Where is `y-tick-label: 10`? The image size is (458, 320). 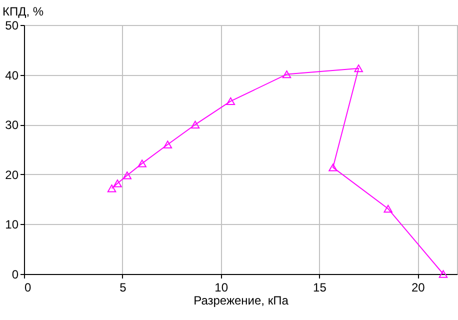 y-tick-label: 10 is located at coordinates (12, 225).